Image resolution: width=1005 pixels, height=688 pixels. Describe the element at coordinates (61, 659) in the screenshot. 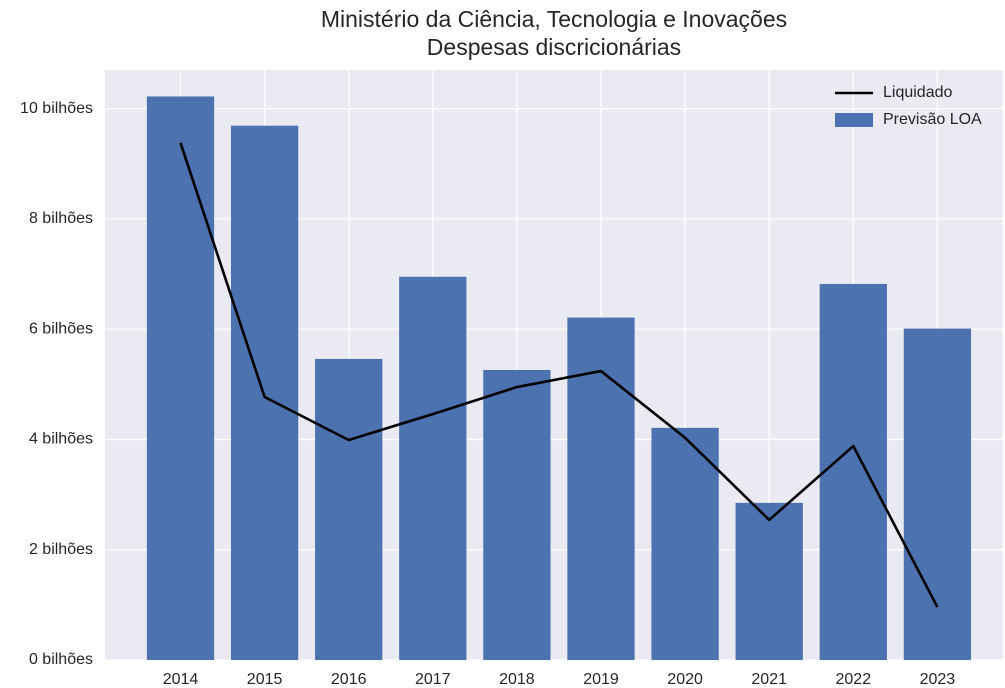

I see `y-tick-label: 0 bilhões` at that location.